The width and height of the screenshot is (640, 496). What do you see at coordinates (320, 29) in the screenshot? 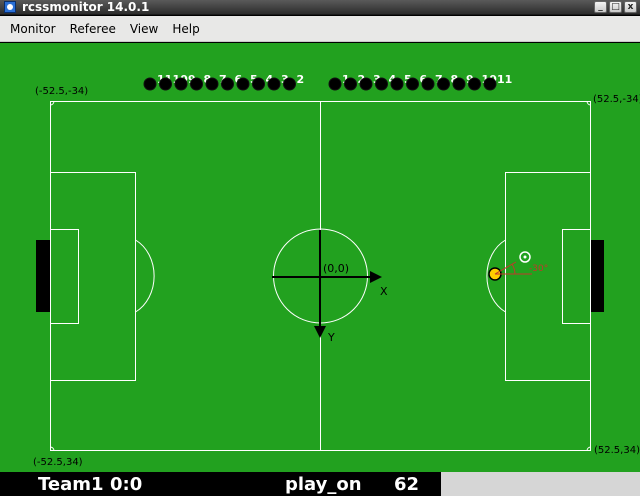
I see `menu-bar: Monitor Referee View Help` at bounding box center [320, 29].